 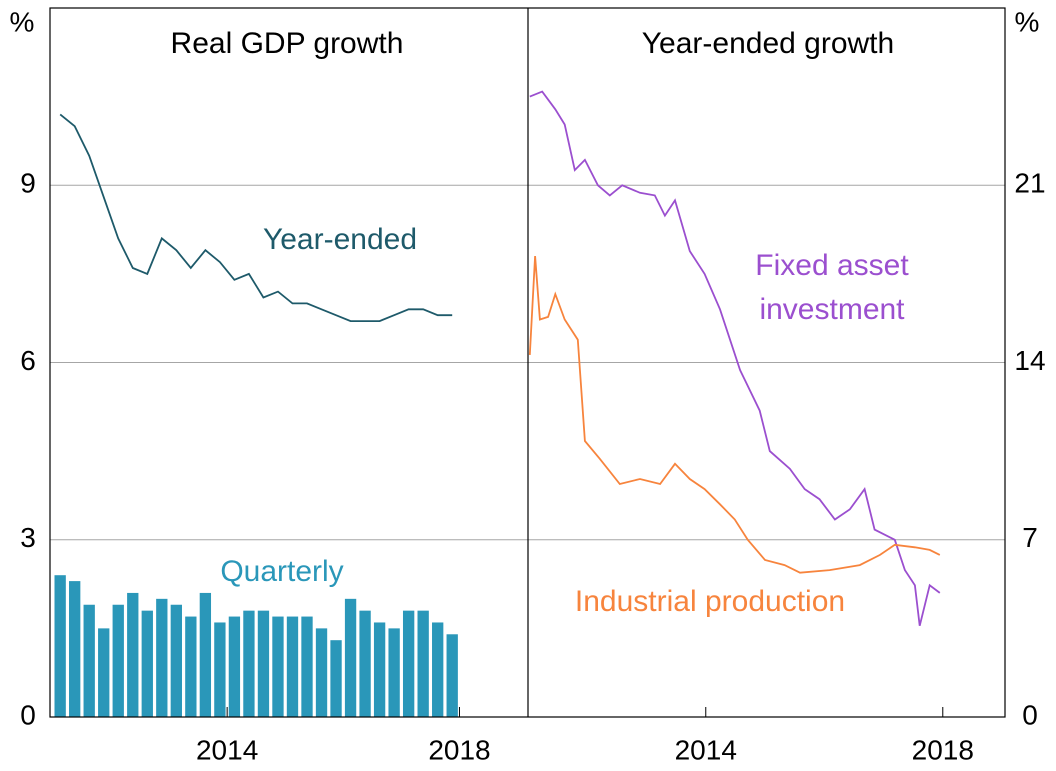 I want to click on series-label: Industrial production, so click(x=710, y=601).